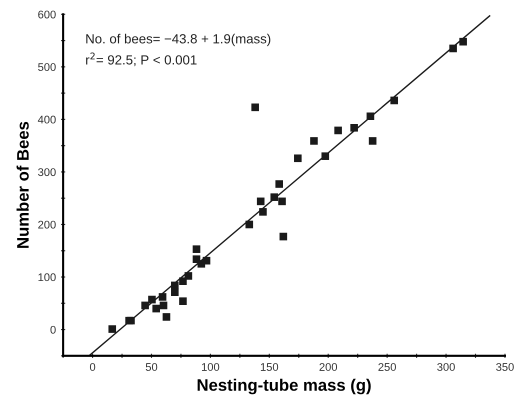 This screenshot has height=409, width=526. Describe the element at coordinates (329, 367) in the screenshot. I see `x-tick-label: 200` at that location.